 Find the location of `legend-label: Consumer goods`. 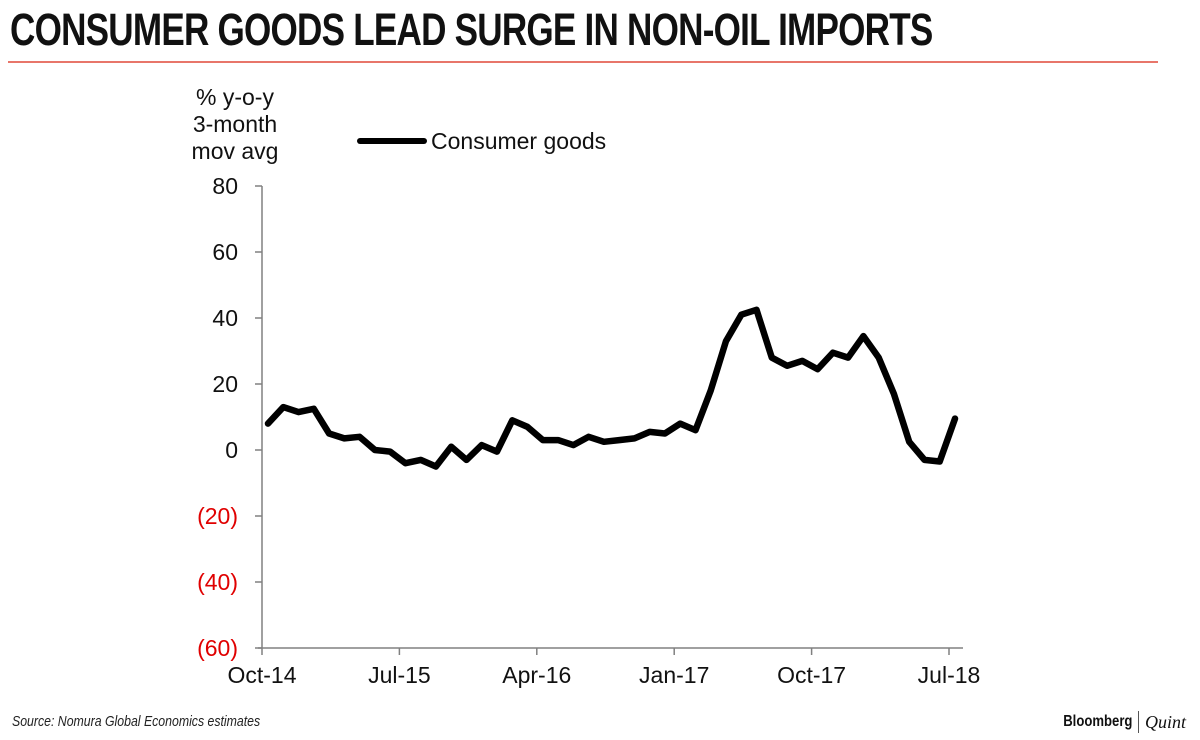

legend-label: Consumer goods is located at coordinates (518, 141).